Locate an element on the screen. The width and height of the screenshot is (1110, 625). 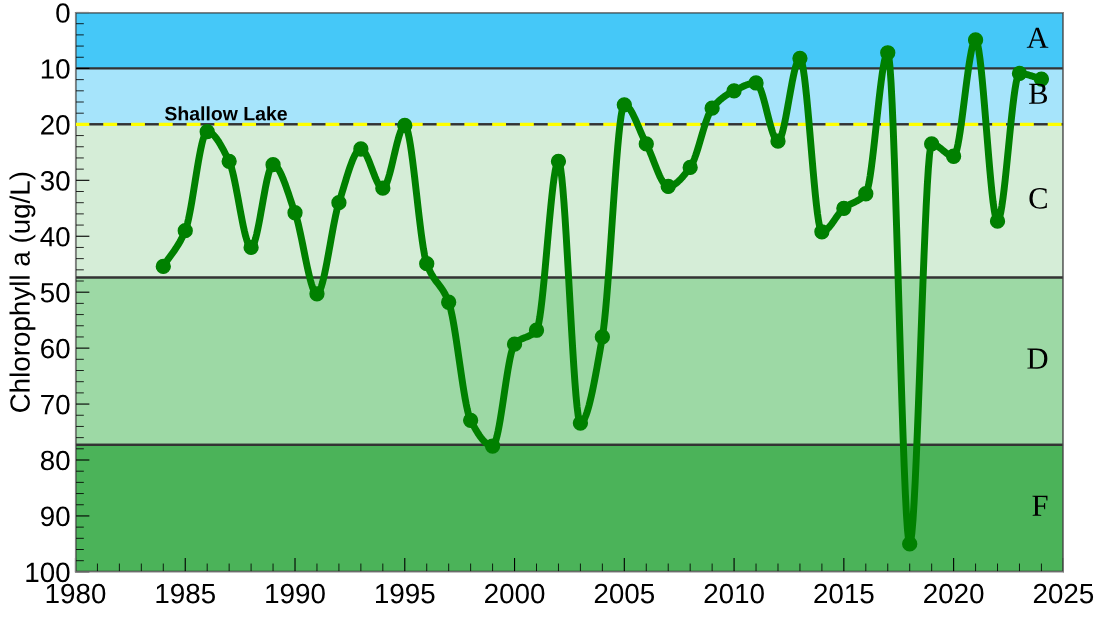
x-tick-label: 2020 is located at coordinates (954, 593).